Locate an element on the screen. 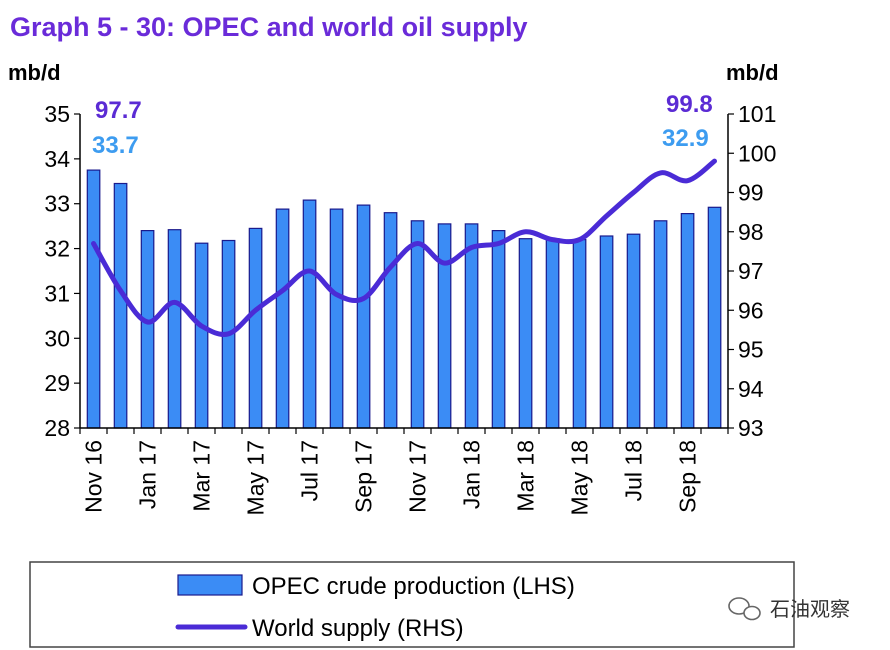 The height and width of the screenshot is (650, 890). y-right-tick-label: 98 is located at coordinates (751, 232).